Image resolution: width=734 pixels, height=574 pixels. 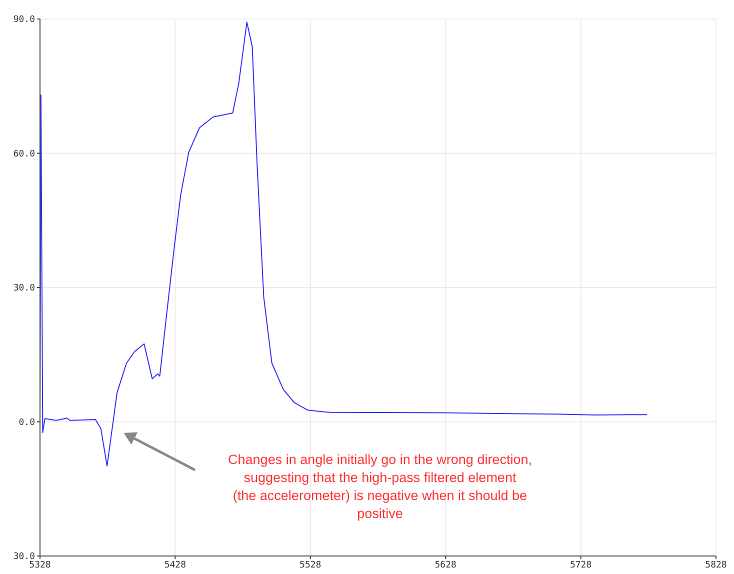 I want to click on x-tick-label: 5328, so click(x=40, y=565).